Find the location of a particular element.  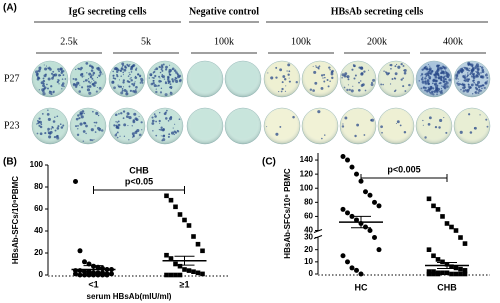

y-axis-label: HBsAb-SFCs/10⁶ PBMC is located at coordinates (287, 213).